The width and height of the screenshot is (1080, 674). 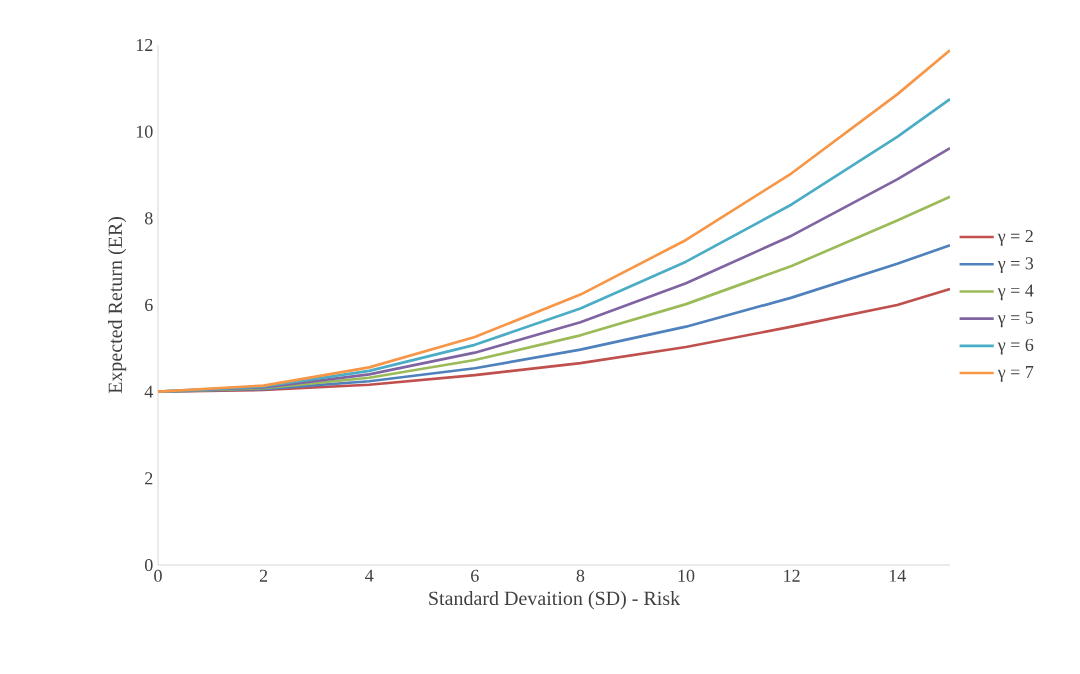 What do you see at coordinates (149, 478) in the screenshot?
I see `y-tick-label: 2` at bounding box center [149, 478].